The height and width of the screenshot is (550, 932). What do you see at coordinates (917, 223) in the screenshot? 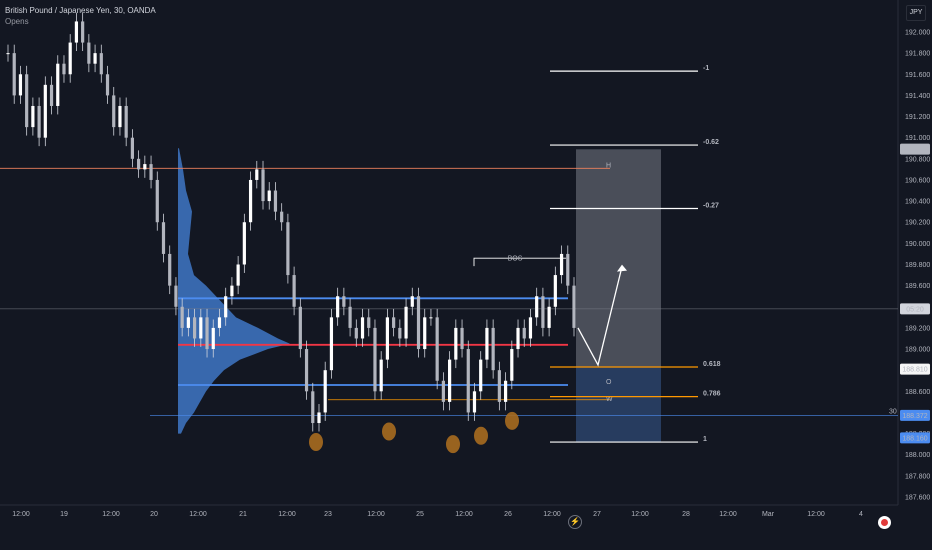
I see `y-tick-label: 190.200` at bounding box center [917, 223].